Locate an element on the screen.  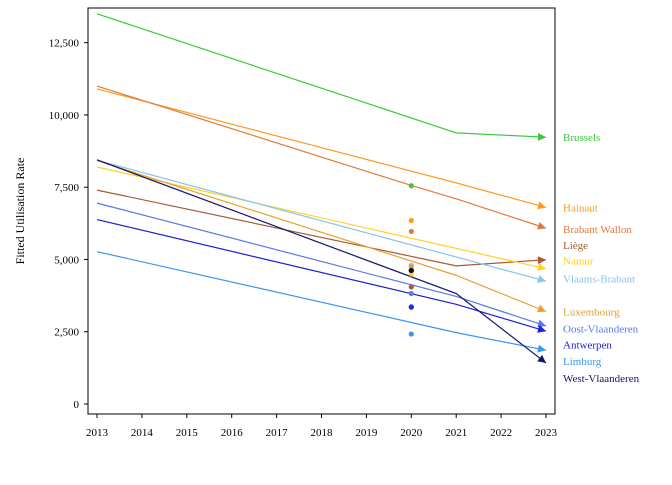
x-tick-label: 2015 is located at coordinates (187, 433).